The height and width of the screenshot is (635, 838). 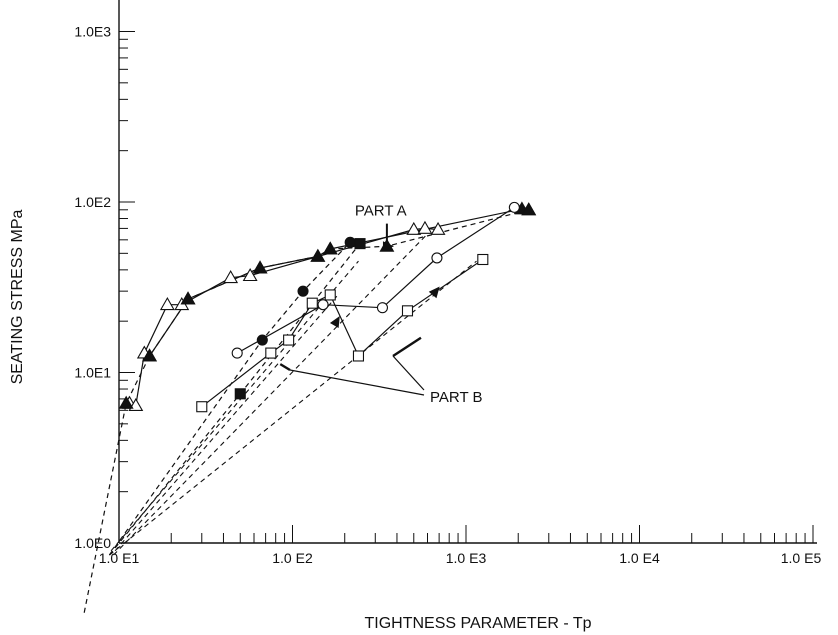 I want to click on series-line-filled-triangle, so click(x=339, y=282).